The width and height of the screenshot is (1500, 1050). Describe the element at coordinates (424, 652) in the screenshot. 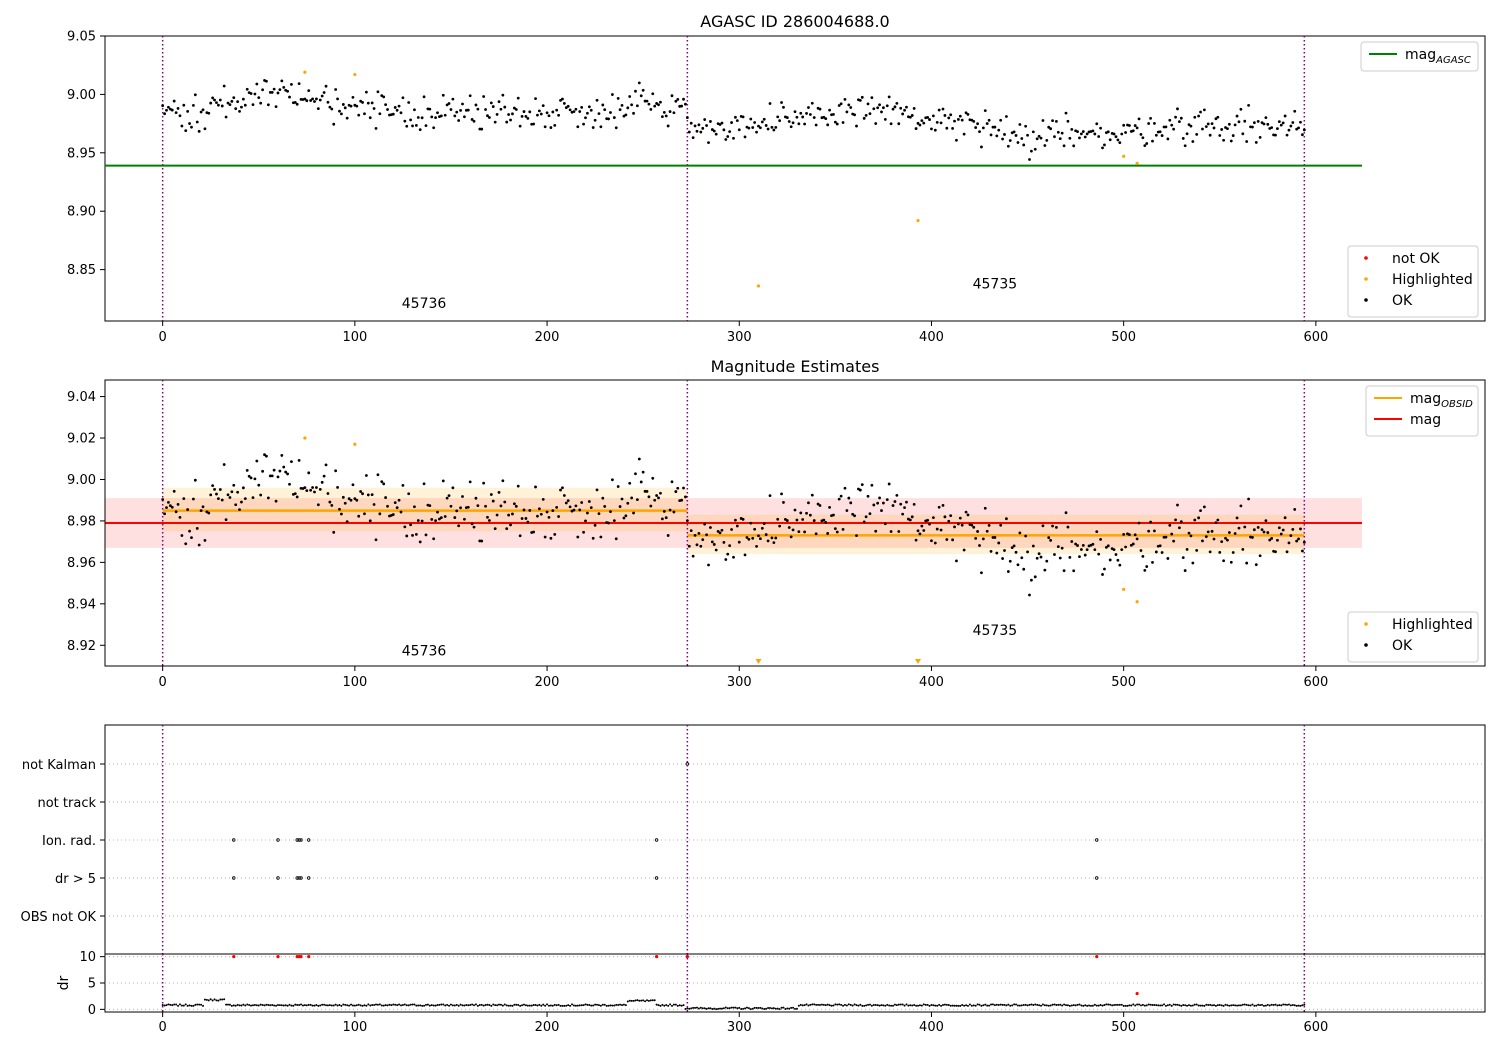

I see `panel2-obs-label-0: 45736` at that location.